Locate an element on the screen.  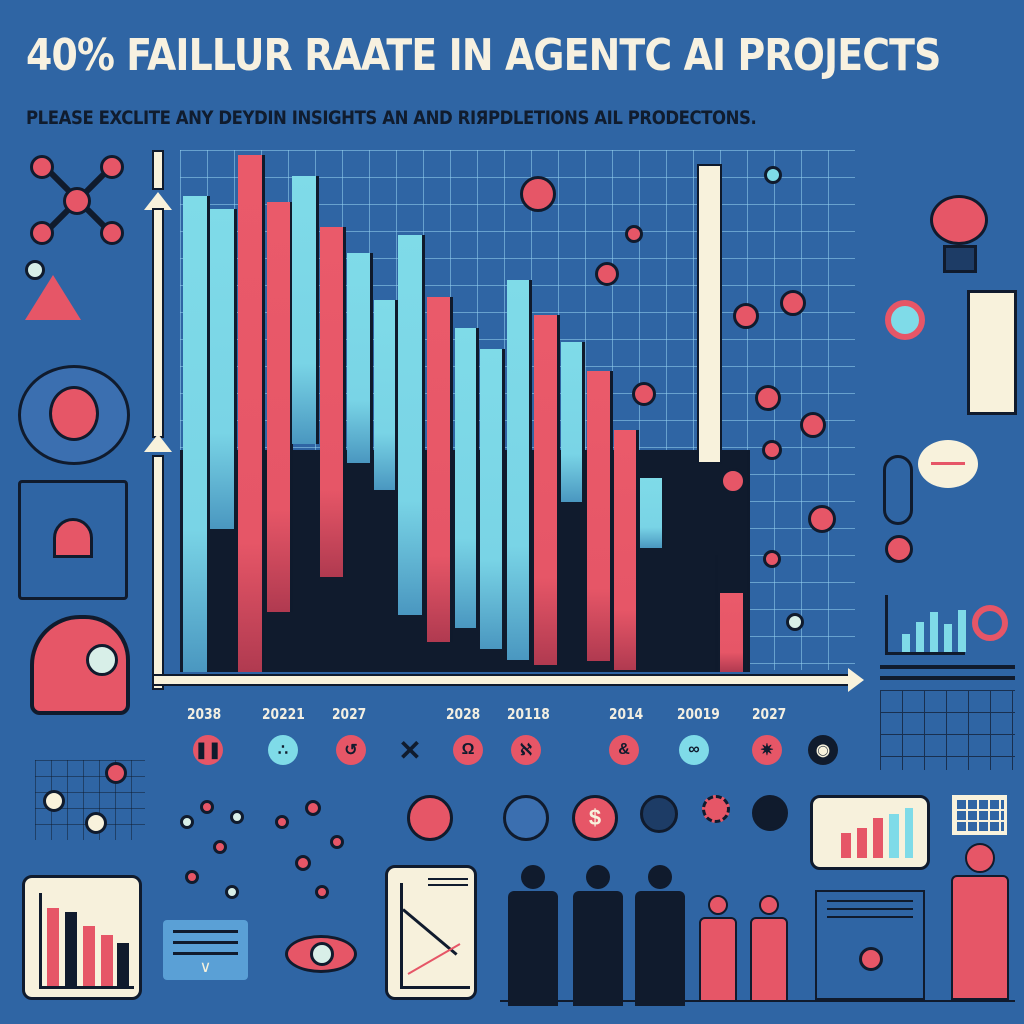
knot-circle-icon: & is located at coordinates (624, 750).